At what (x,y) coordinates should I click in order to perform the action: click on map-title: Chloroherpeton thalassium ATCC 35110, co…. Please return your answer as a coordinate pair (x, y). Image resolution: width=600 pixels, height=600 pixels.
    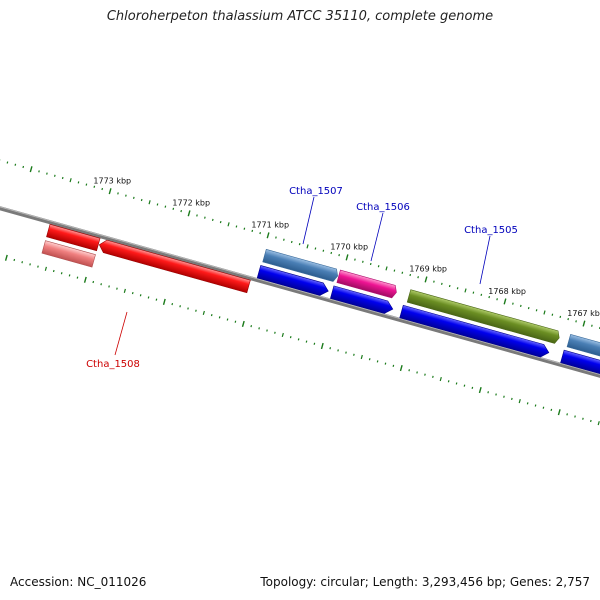
    Looking at the image, I should click on (300, 16).